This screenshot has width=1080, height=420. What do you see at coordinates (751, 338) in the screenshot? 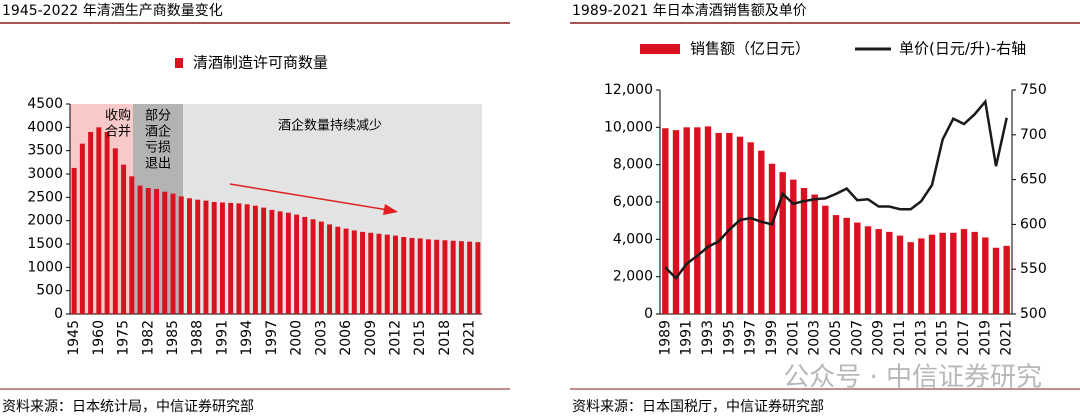
I see `x-tick-label: 1997` at bounding box center [751, 338].